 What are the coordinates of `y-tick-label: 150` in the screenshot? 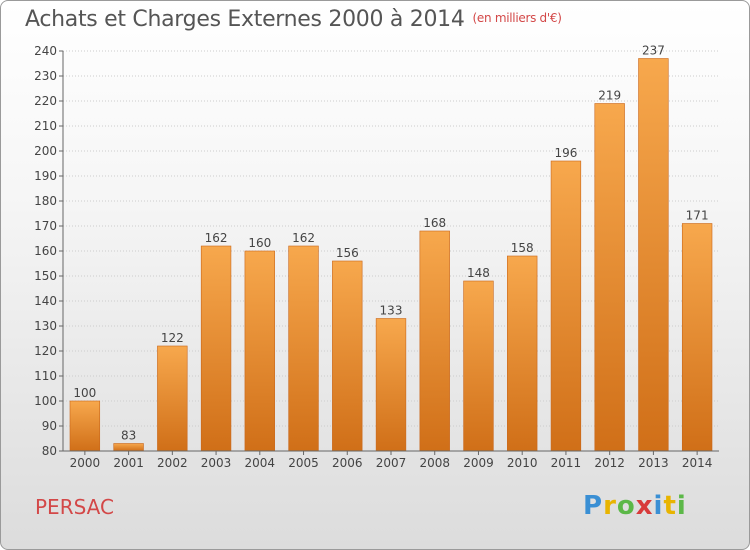 It's located at (45, 276).